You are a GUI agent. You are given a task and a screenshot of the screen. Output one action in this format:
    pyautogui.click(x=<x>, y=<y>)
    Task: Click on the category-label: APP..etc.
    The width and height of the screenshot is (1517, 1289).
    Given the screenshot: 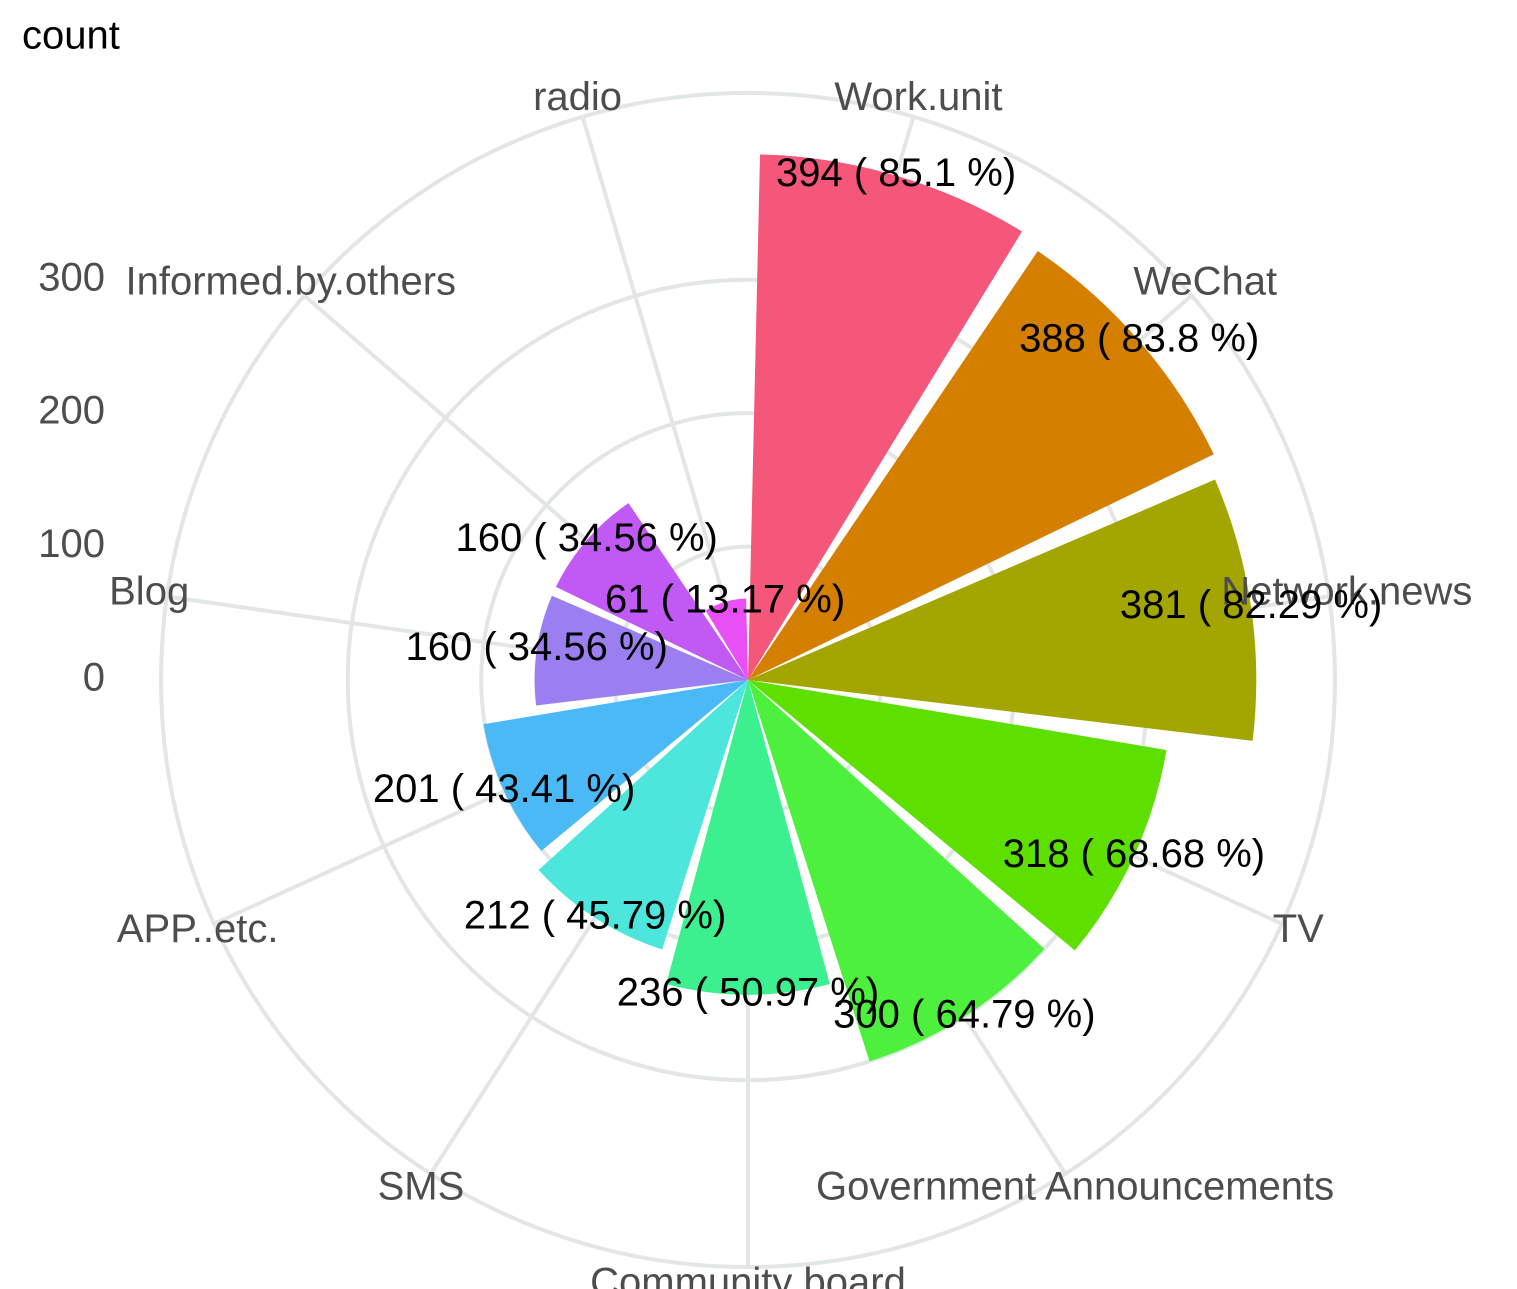 What is the action you would take?
    pyautogui.click(x=198, y=929)
    